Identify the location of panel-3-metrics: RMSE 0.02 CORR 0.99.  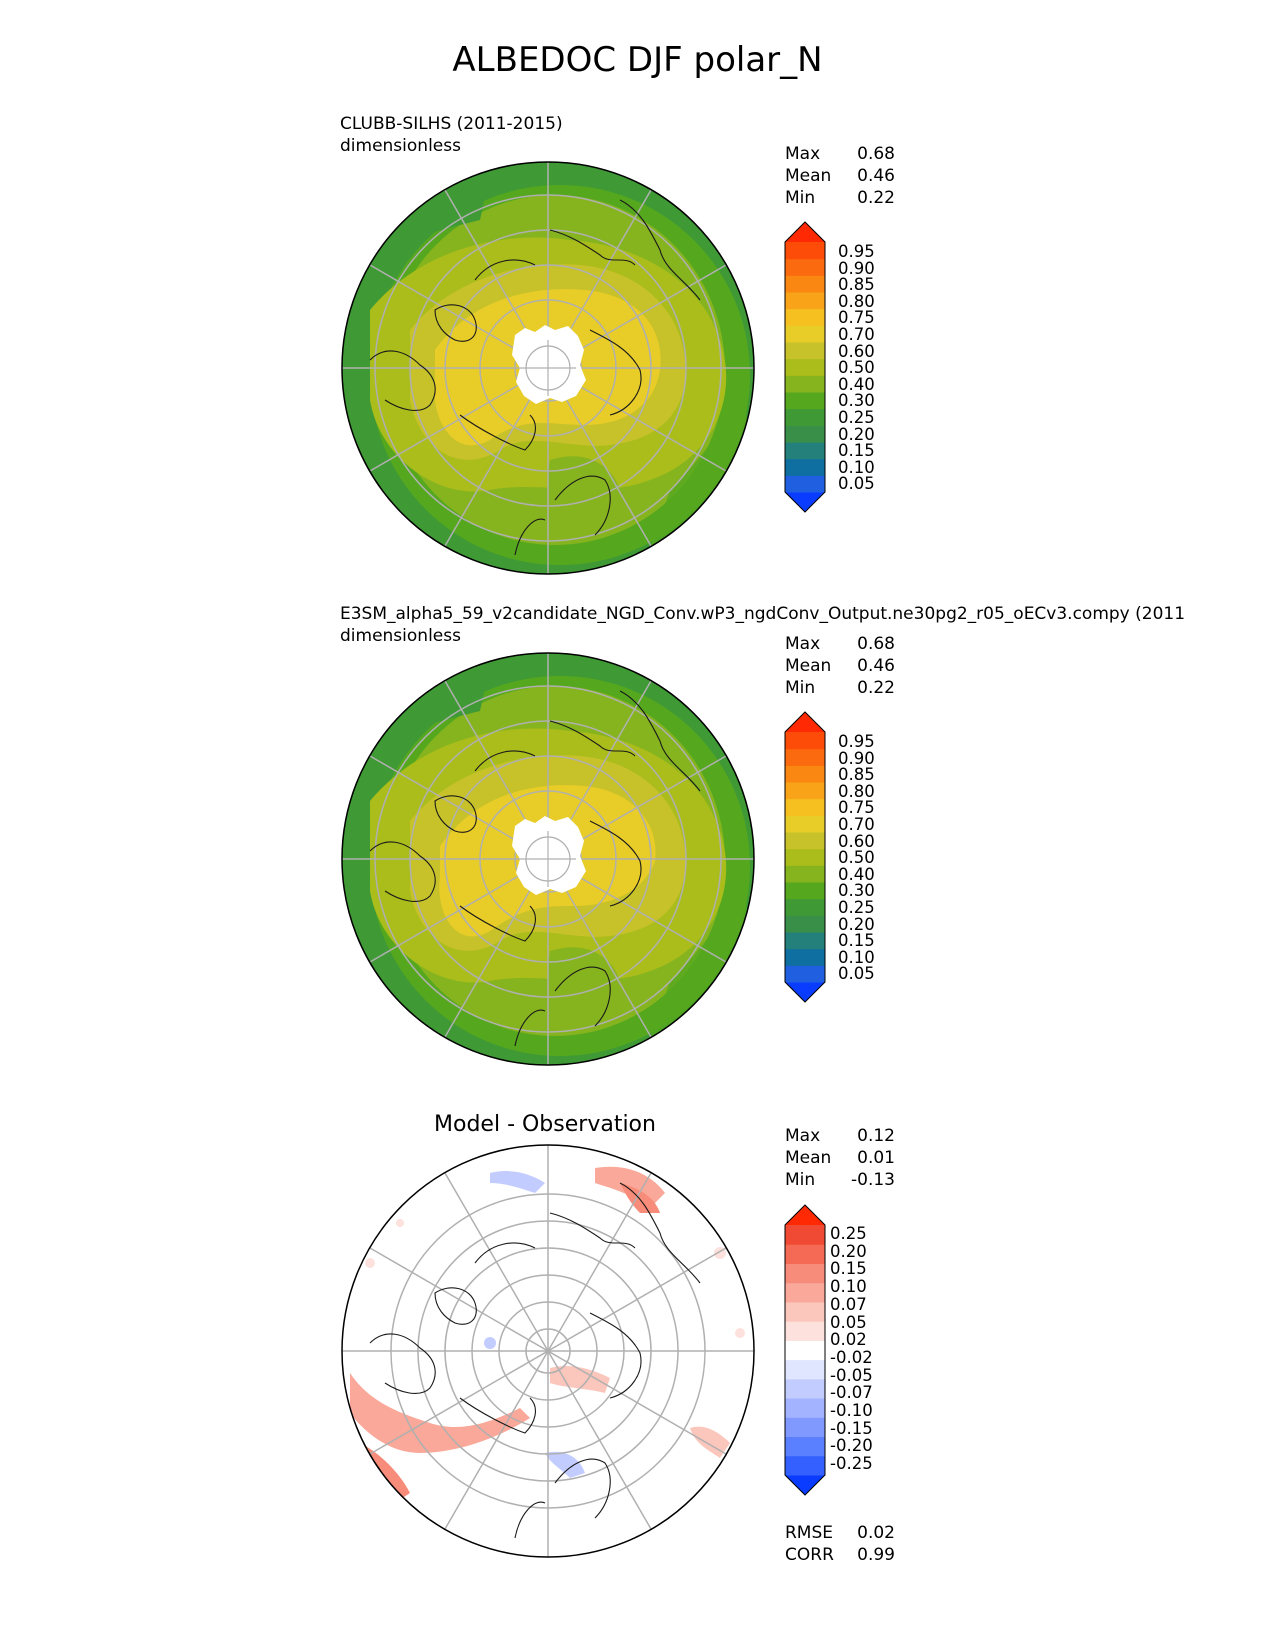
(850, 1545).